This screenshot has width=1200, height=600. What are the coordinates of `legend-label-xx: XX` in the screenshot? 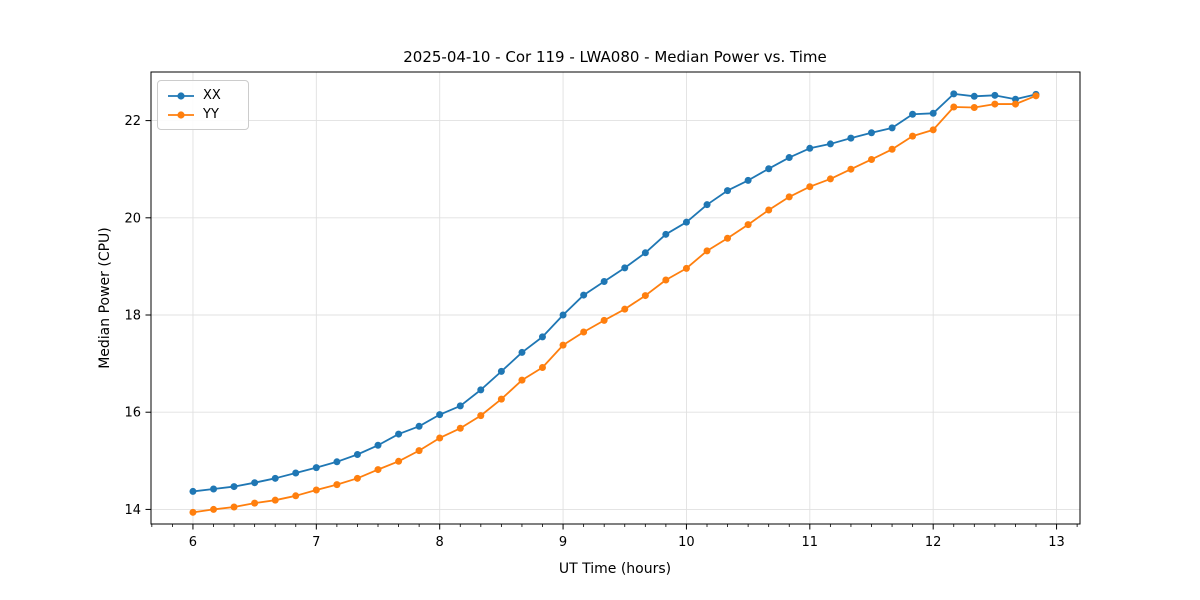 It's located at (212, 95).